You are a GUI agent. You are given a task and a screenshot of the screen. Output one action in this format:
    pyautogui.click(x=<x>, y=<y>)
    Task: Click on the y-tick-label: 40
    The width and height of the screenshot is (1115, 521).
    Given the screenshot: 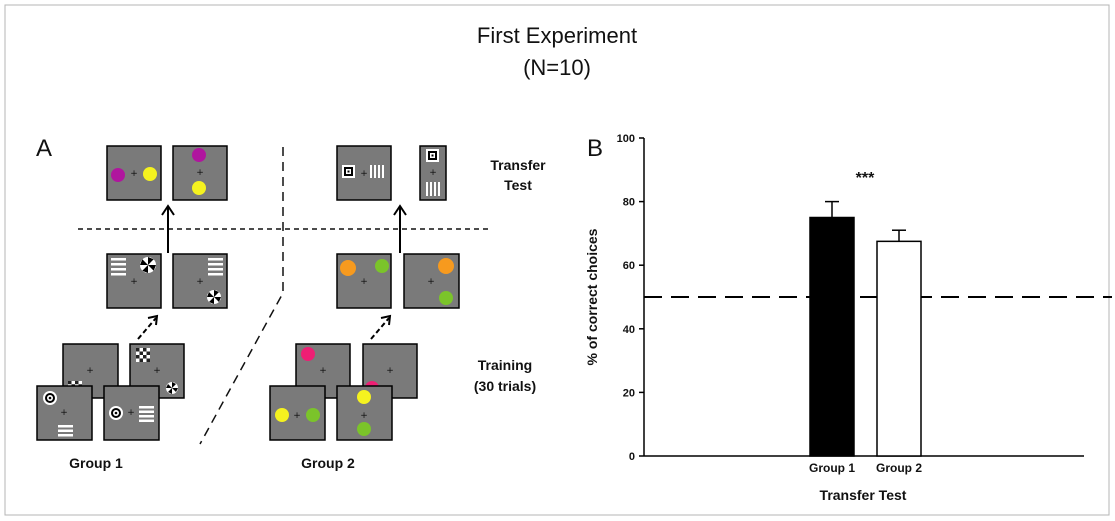 What is the action you would take?
    pyautogui.click(x=629, y=330)
    